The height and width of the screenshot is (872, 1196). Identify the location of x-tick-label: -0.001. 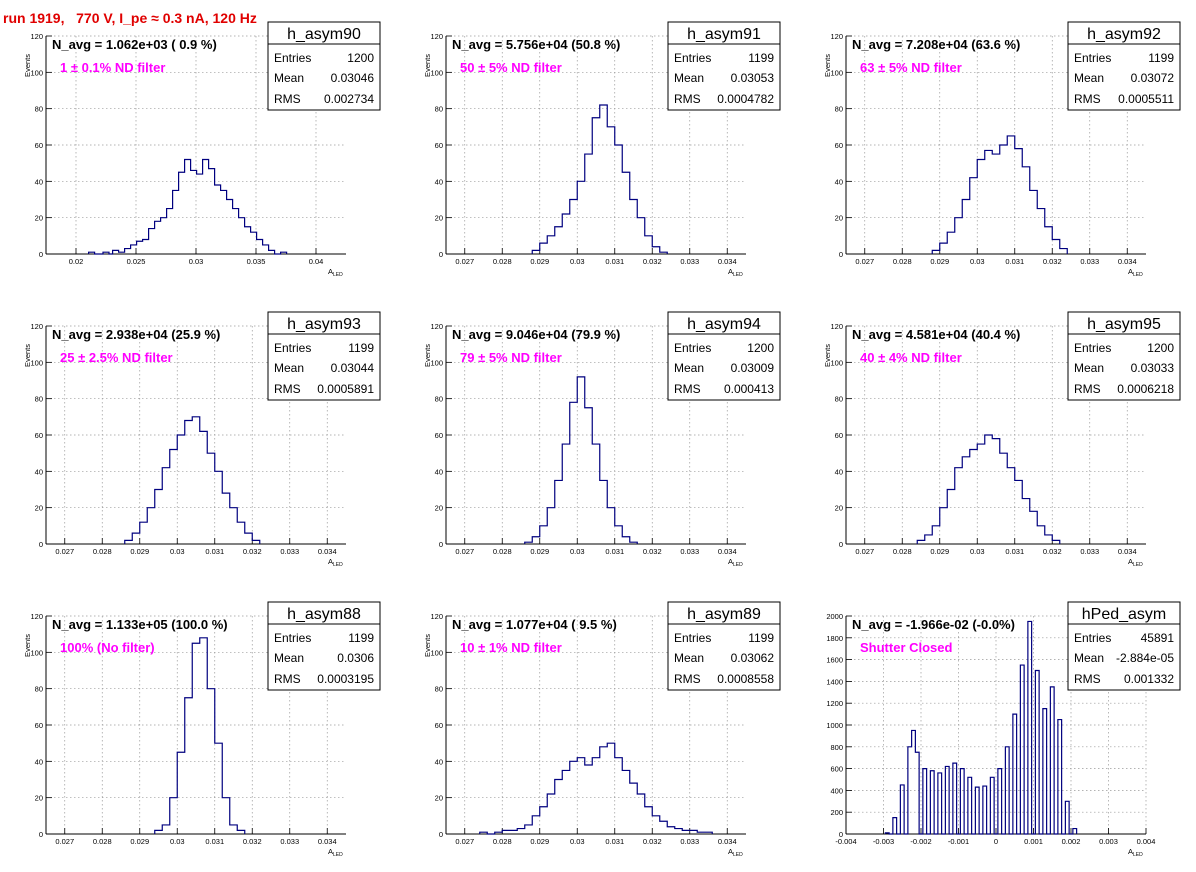
(958, 841).